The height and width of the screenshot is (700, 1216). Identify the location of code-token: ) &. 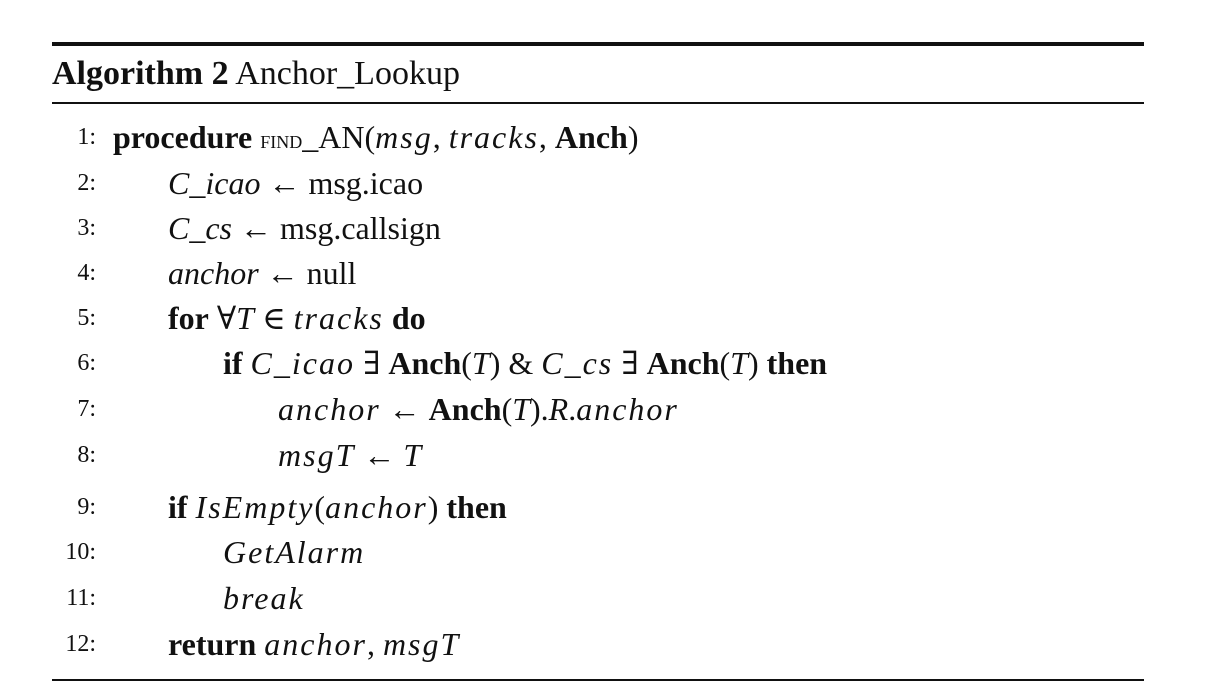
(515, 363).